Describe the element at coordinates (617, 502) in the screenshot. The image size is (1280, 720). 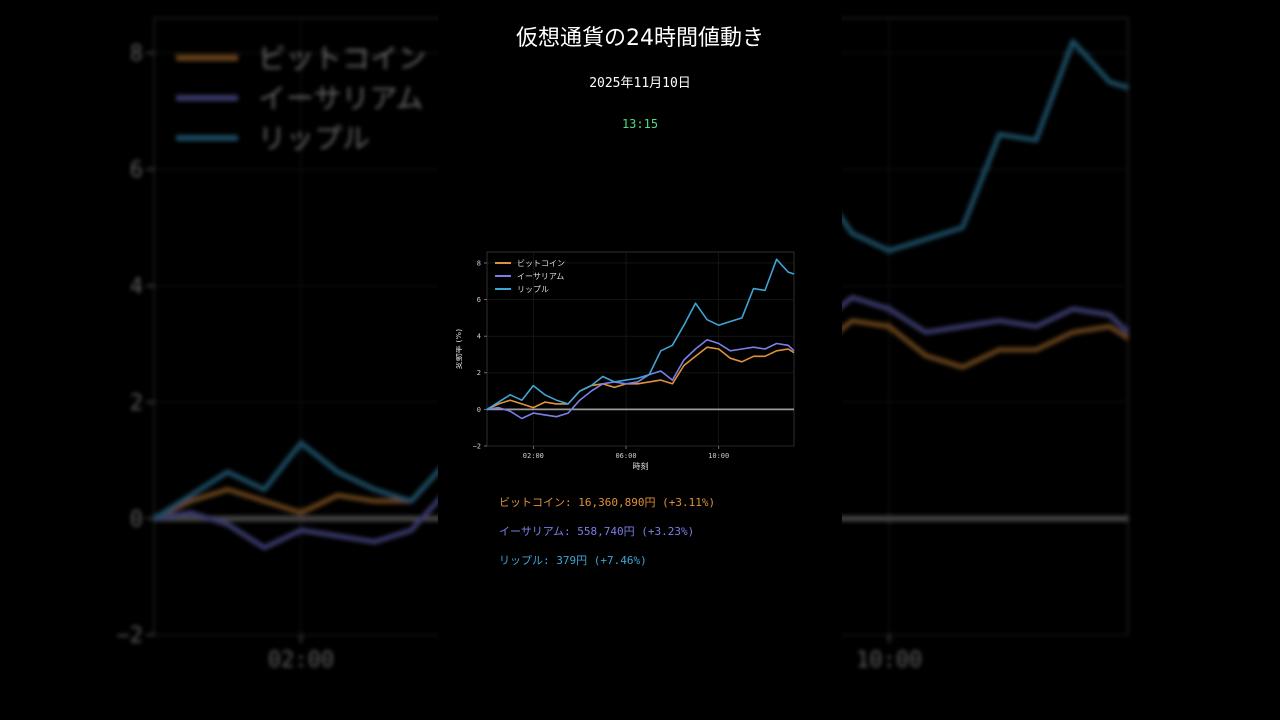
I see `stat-btc-value: 16,360,890円` at that location.